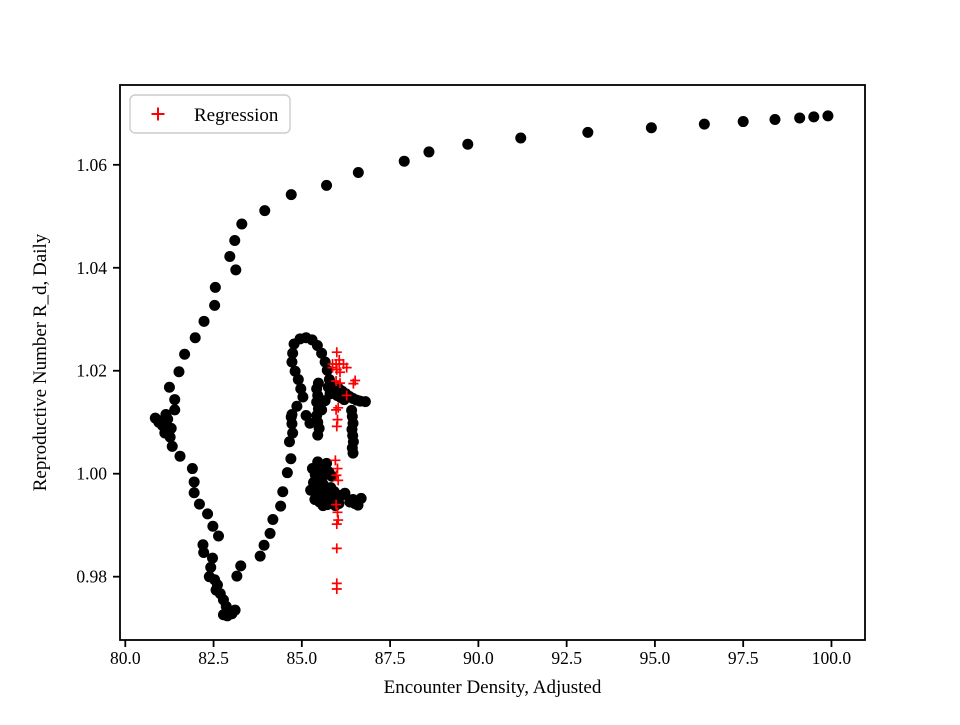 The image size is (960, 725). What do you see at coordinates (91, 371) in the screenshot?
I see `y-tick-label: 1.02` at bounding box center [91, 371].